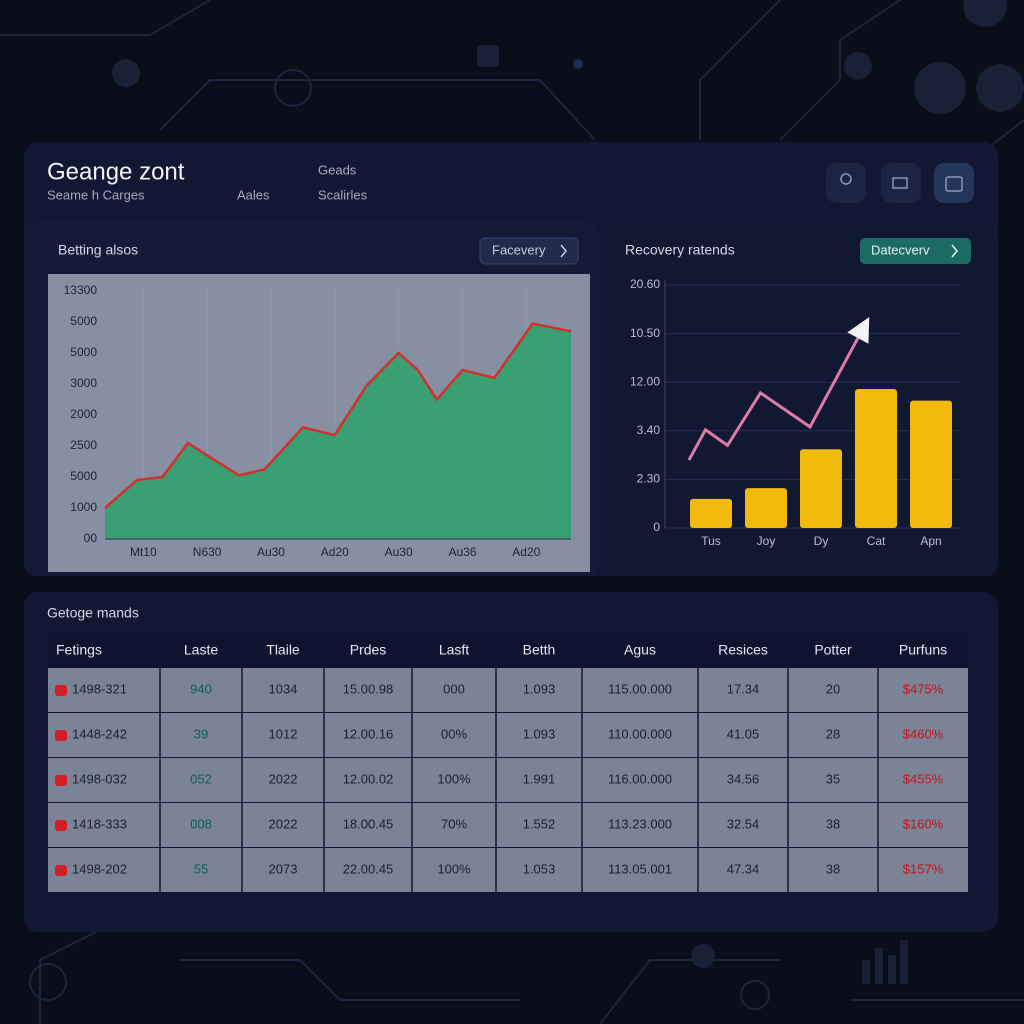  What do you see at coordinates (454, 733) in the screenshot?
I see `table-cell: 00%` at bounding box center [454, 733].